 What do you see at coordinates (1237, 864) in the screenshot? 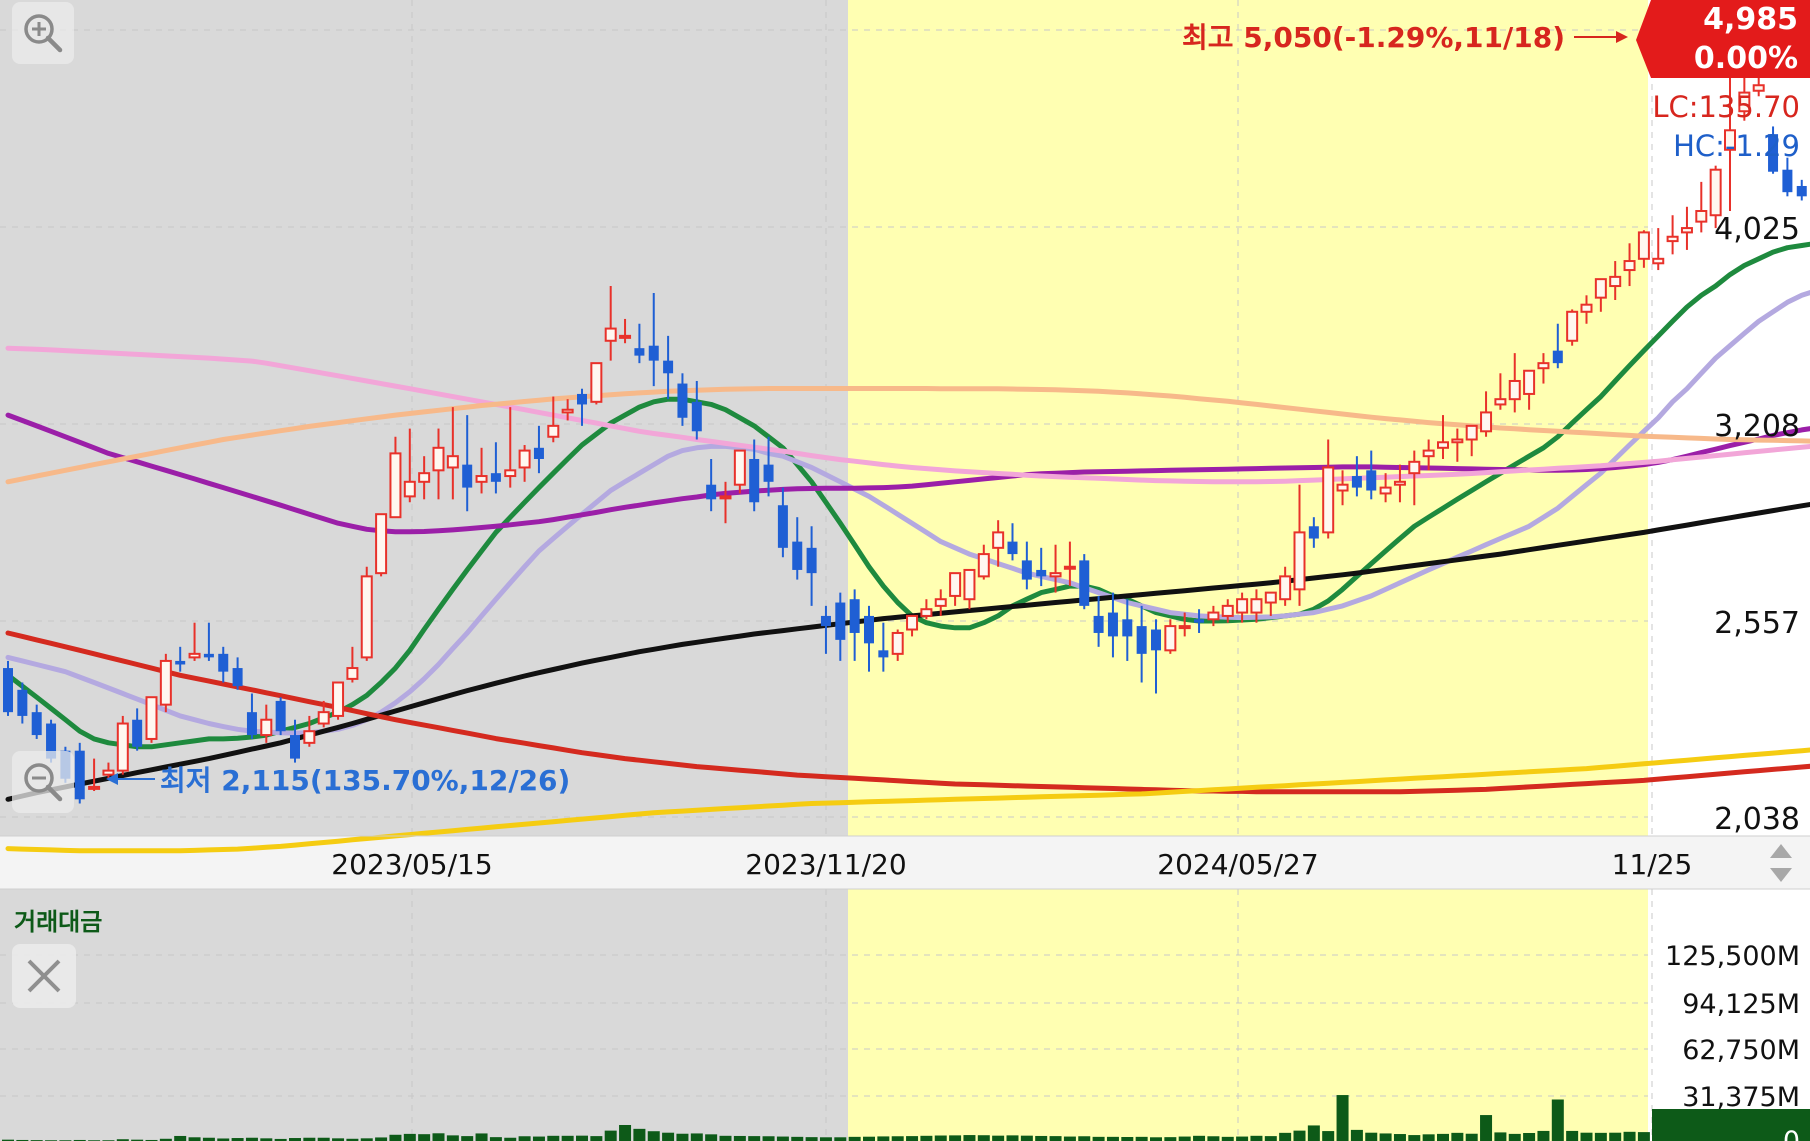
I see `date-axis-tick-label: 2024/05/27` at bounding box center [1237, 864].